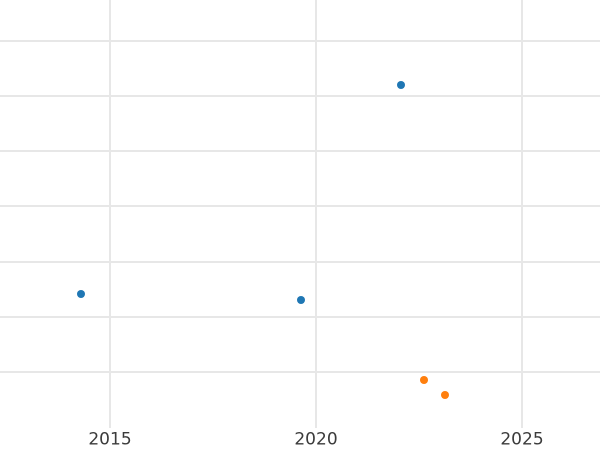  I want to click on x-tick-label-2015: 2015, so click(110, 439).